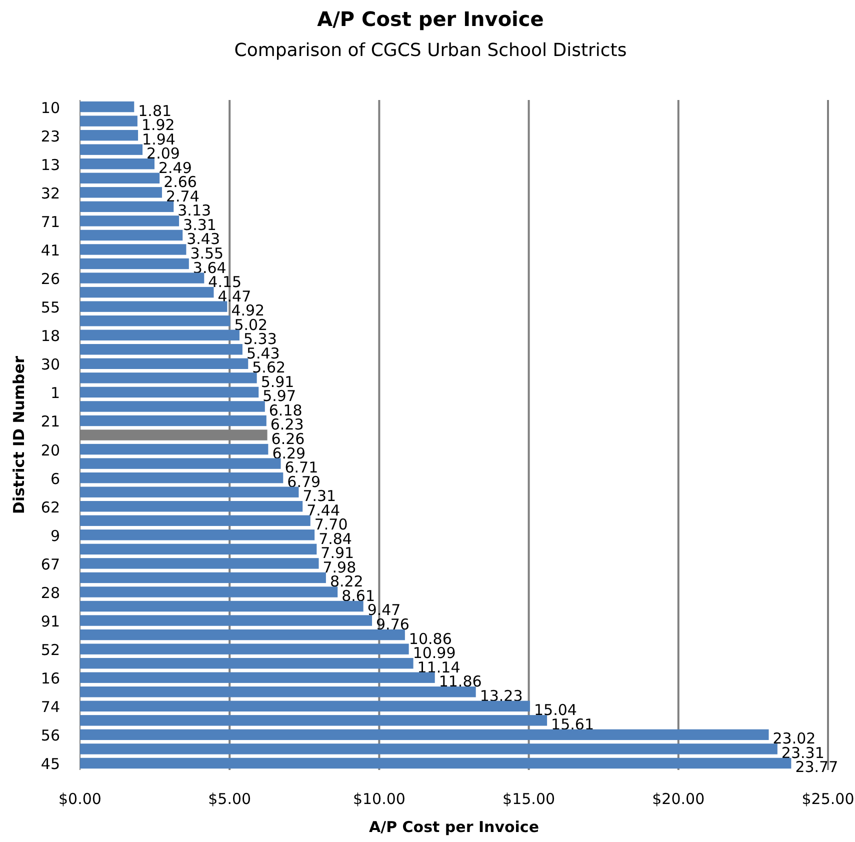 The height and width of the screenshot is (842, 855). Describe the element at coordinates (379, 799) in the screenshot. I see `x-tick-label: $10.00` at that location.